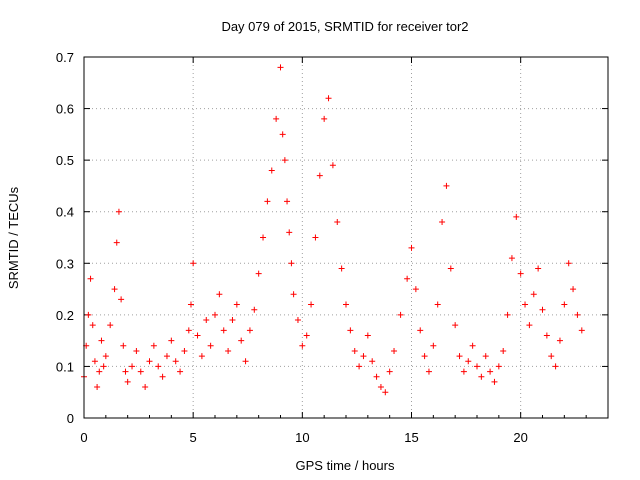 The width and height of the screenshot is (640, 480). What do you see at coordinates (65, 315) in the screenshot?
I see `y-tick-label: 0.2` at bounding box center [65, 315].